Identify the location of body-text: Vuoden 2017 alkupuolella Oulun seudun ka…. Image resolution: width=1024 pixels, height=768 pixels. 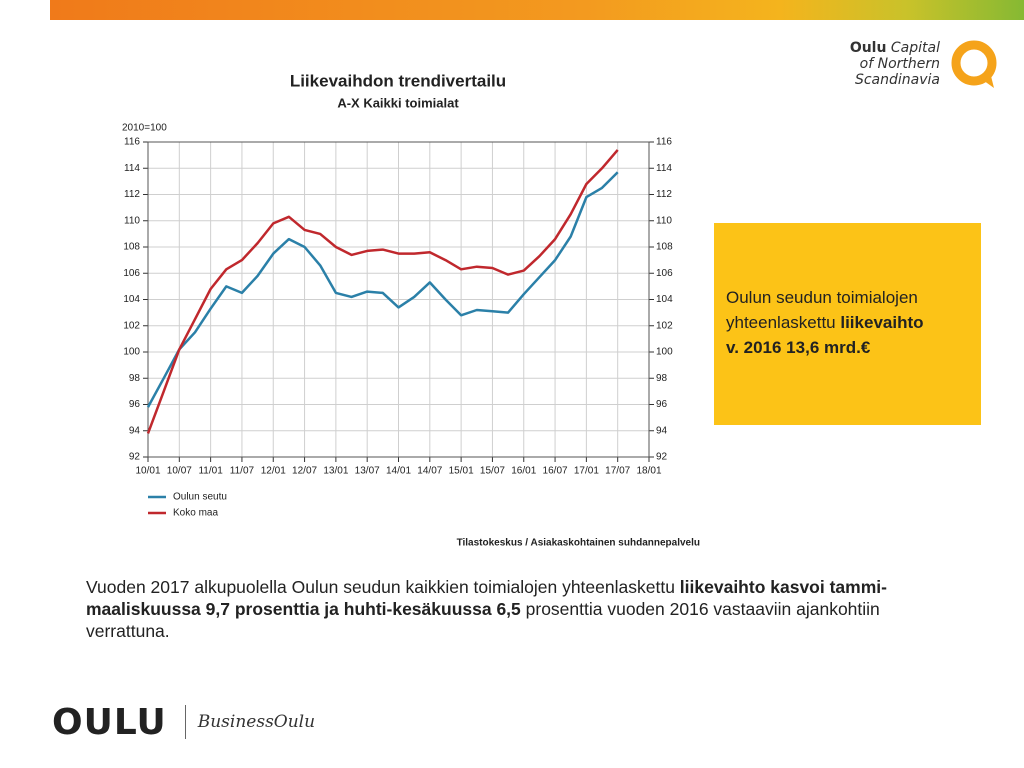
(526, 609).